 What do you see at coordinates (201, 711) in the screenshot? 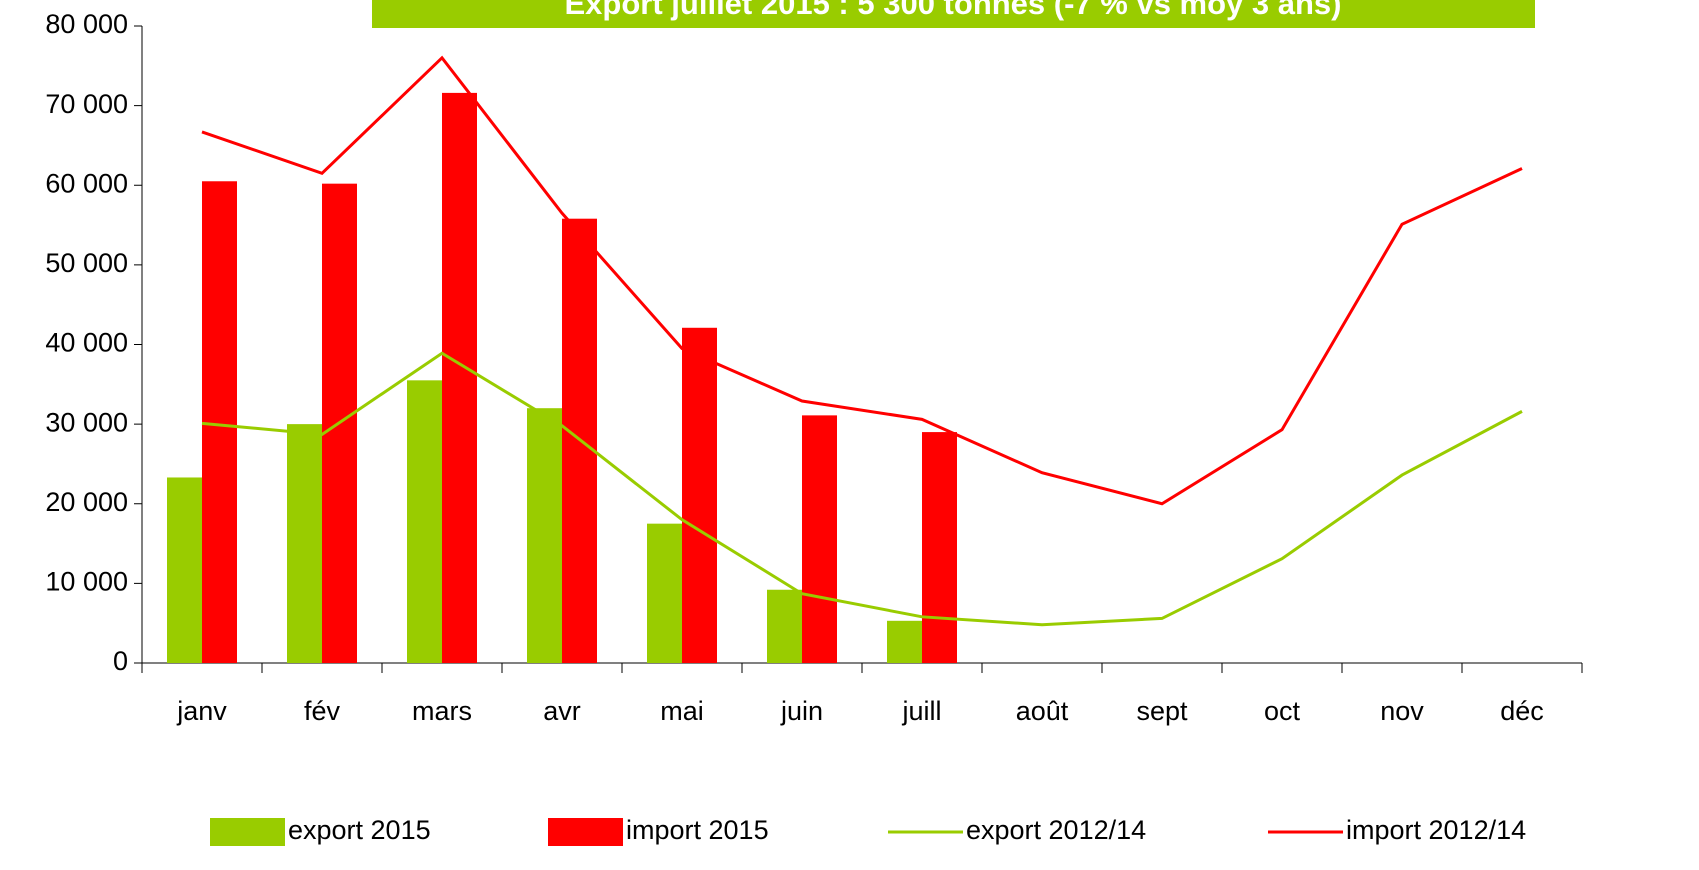
I see `x-tick-label: janv` at bounding box center [201, 711].